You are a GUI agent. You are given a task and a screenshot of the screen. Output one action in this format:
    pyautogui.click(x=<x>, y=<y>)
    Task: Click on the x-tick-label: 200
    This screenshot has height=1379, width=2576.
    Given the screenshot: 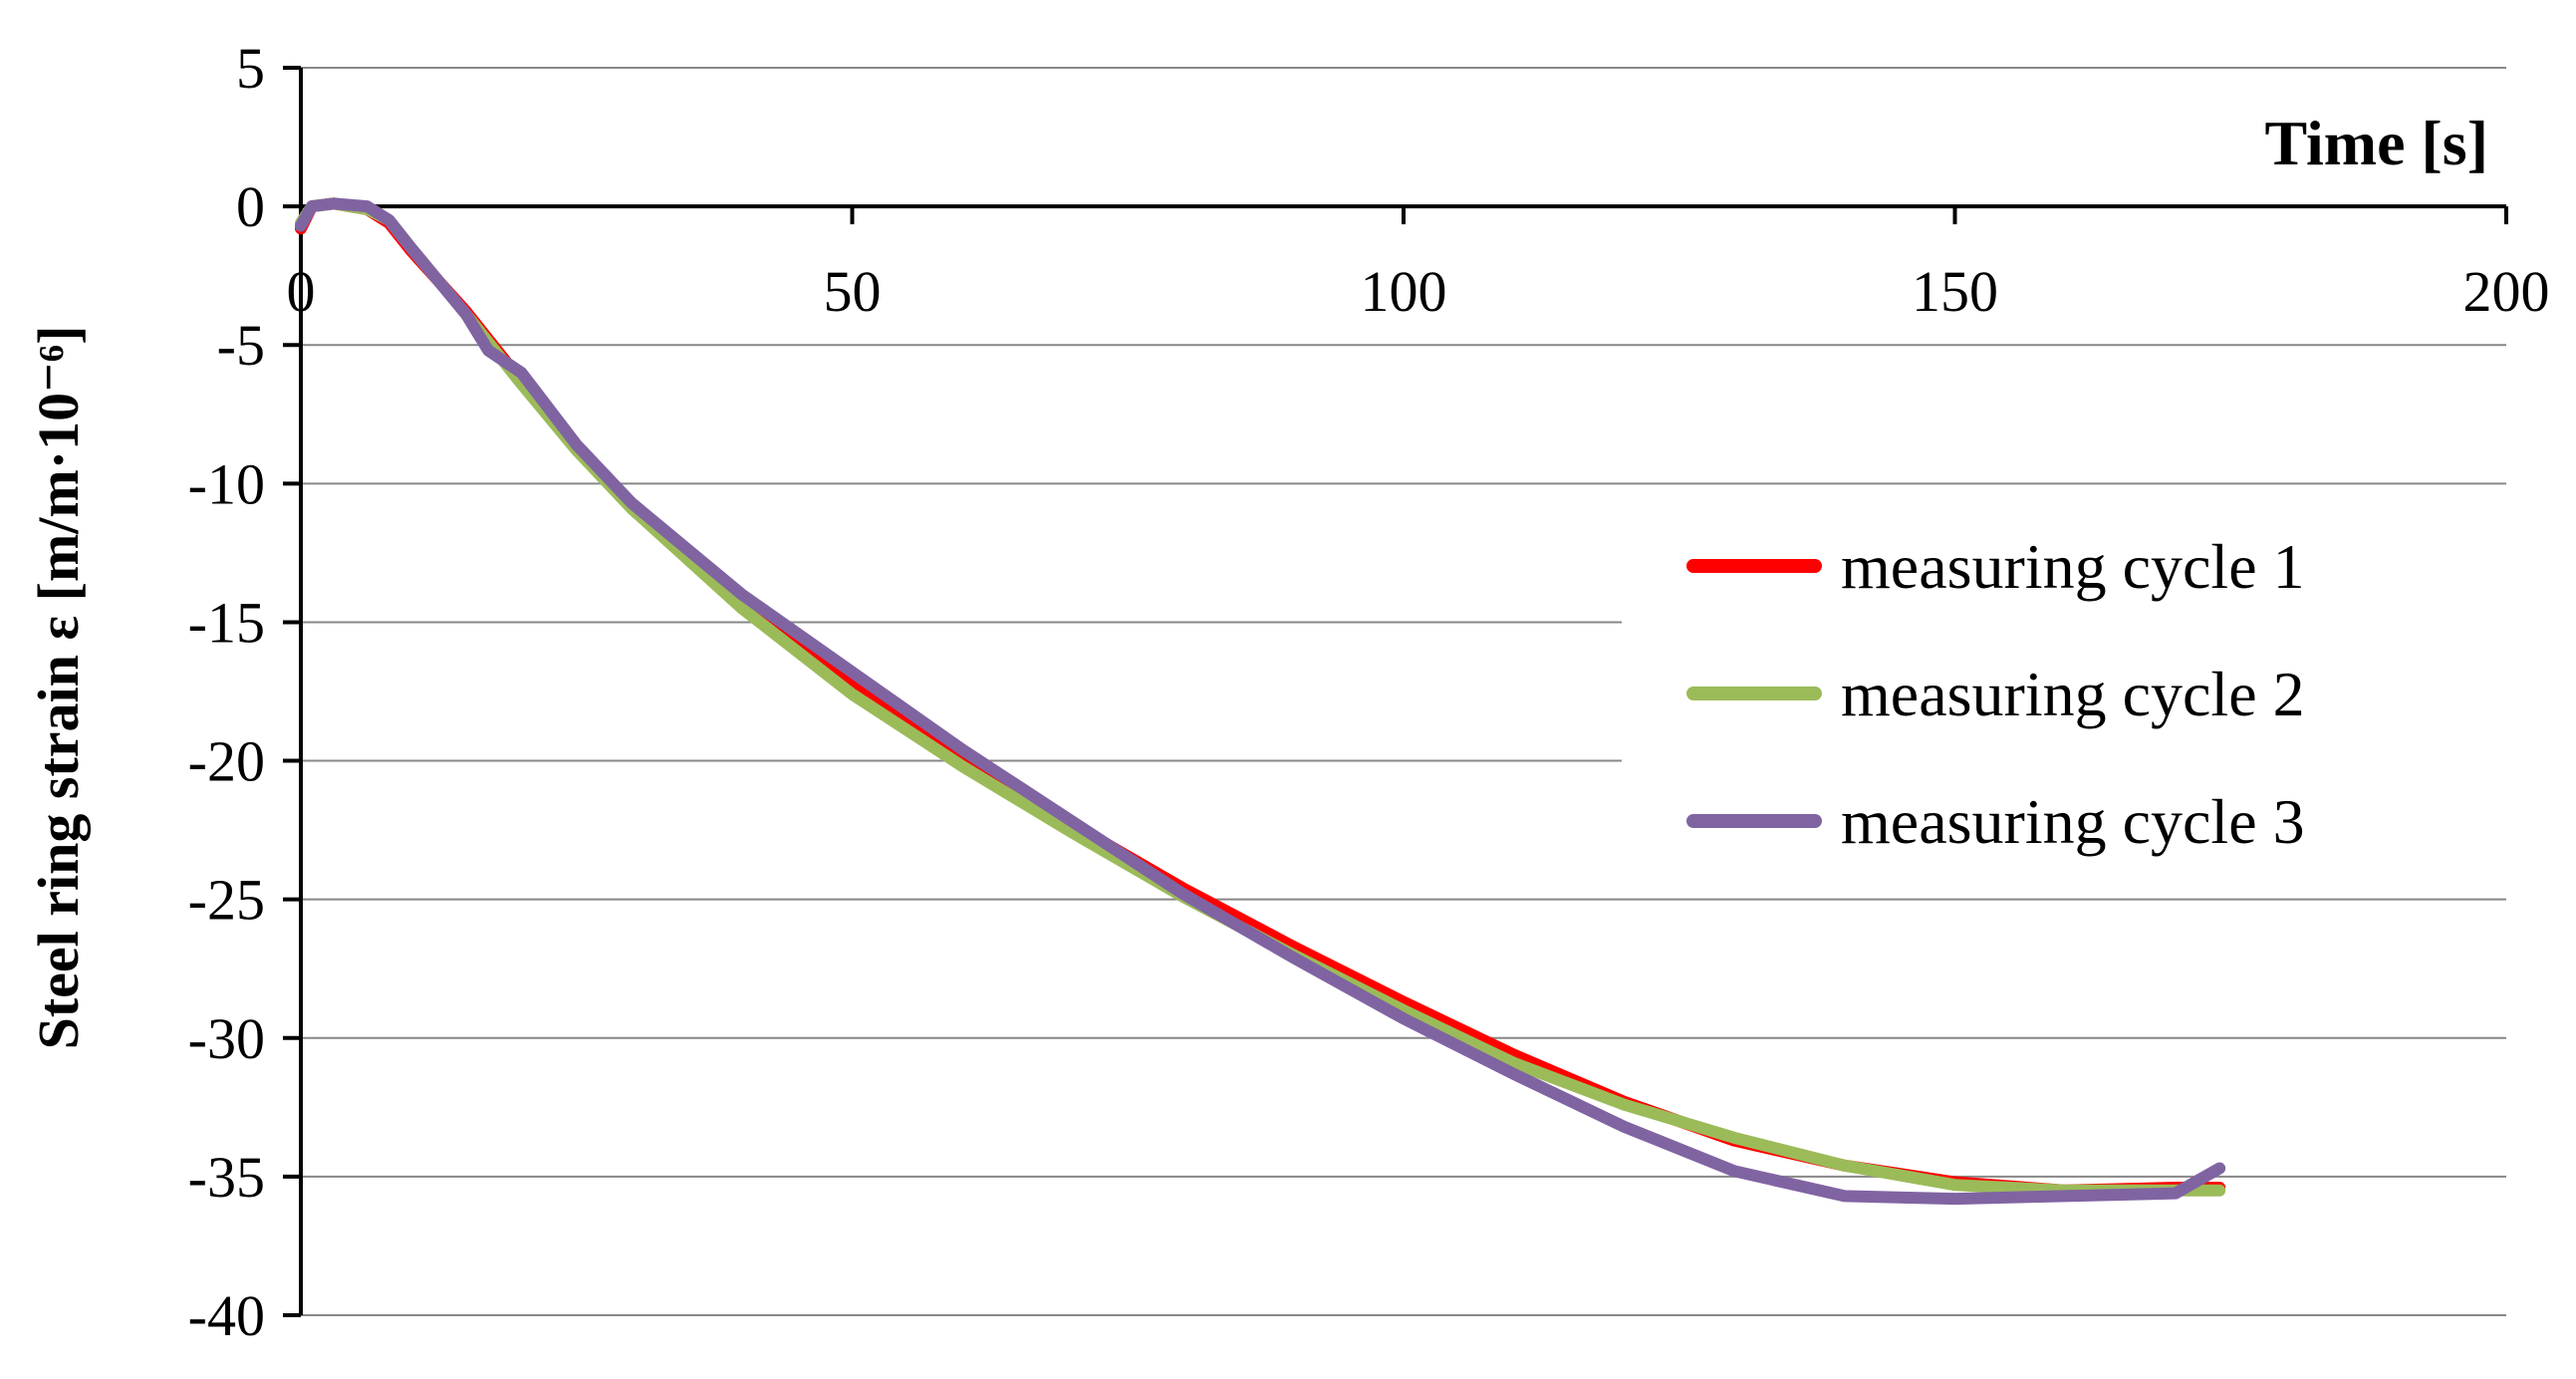 What is the action you would take?
    pyautogui.click(x=2506, y=291)
    